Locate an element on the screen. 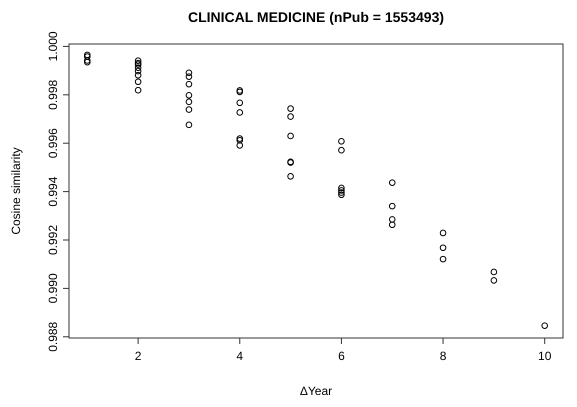  x-tick-label: 2 is located at coordinates (138, 356).